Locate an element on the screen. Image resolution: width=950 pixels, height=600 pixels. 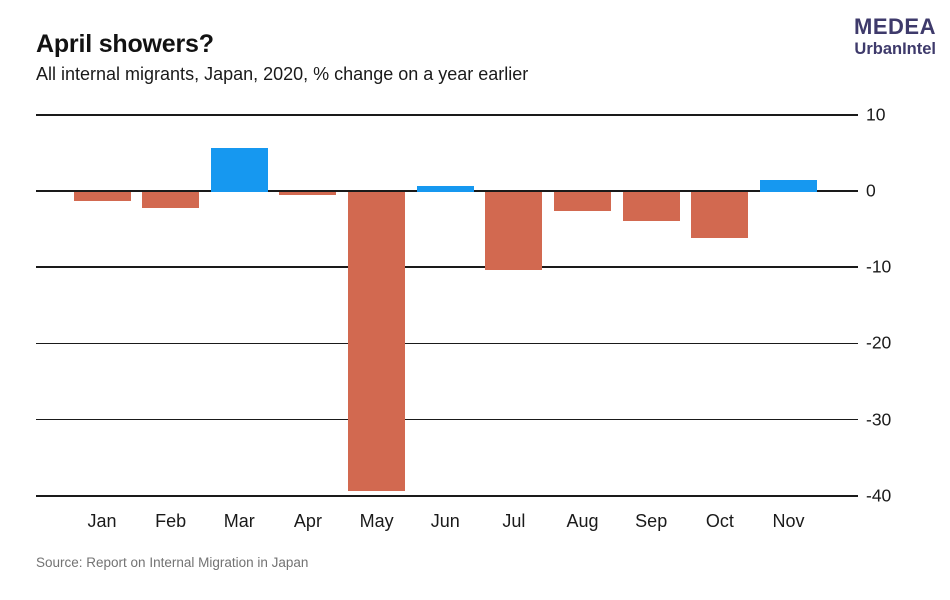
logo: MEDEA UrbanIntel is located at coordinates (895, 37).